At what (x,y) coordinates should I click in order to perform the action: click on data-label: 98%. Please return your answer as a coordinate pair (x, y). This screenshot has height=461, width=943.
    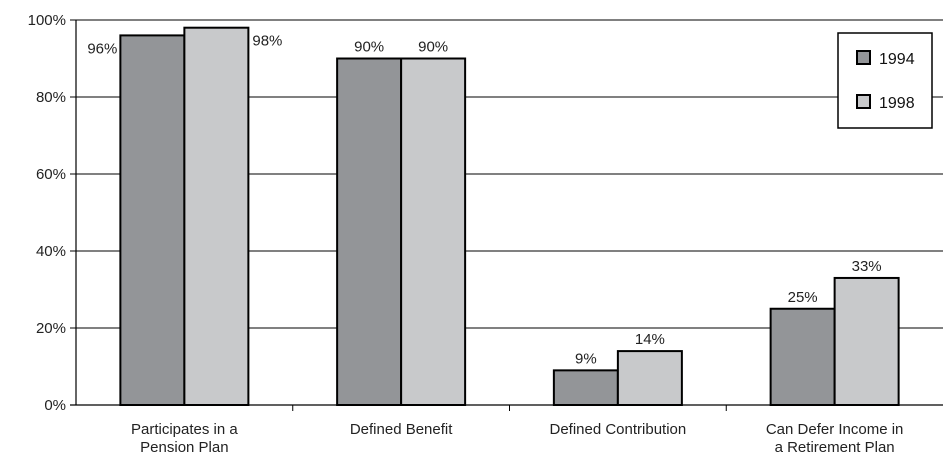
    Looking at the image, I should click on (267, 41).